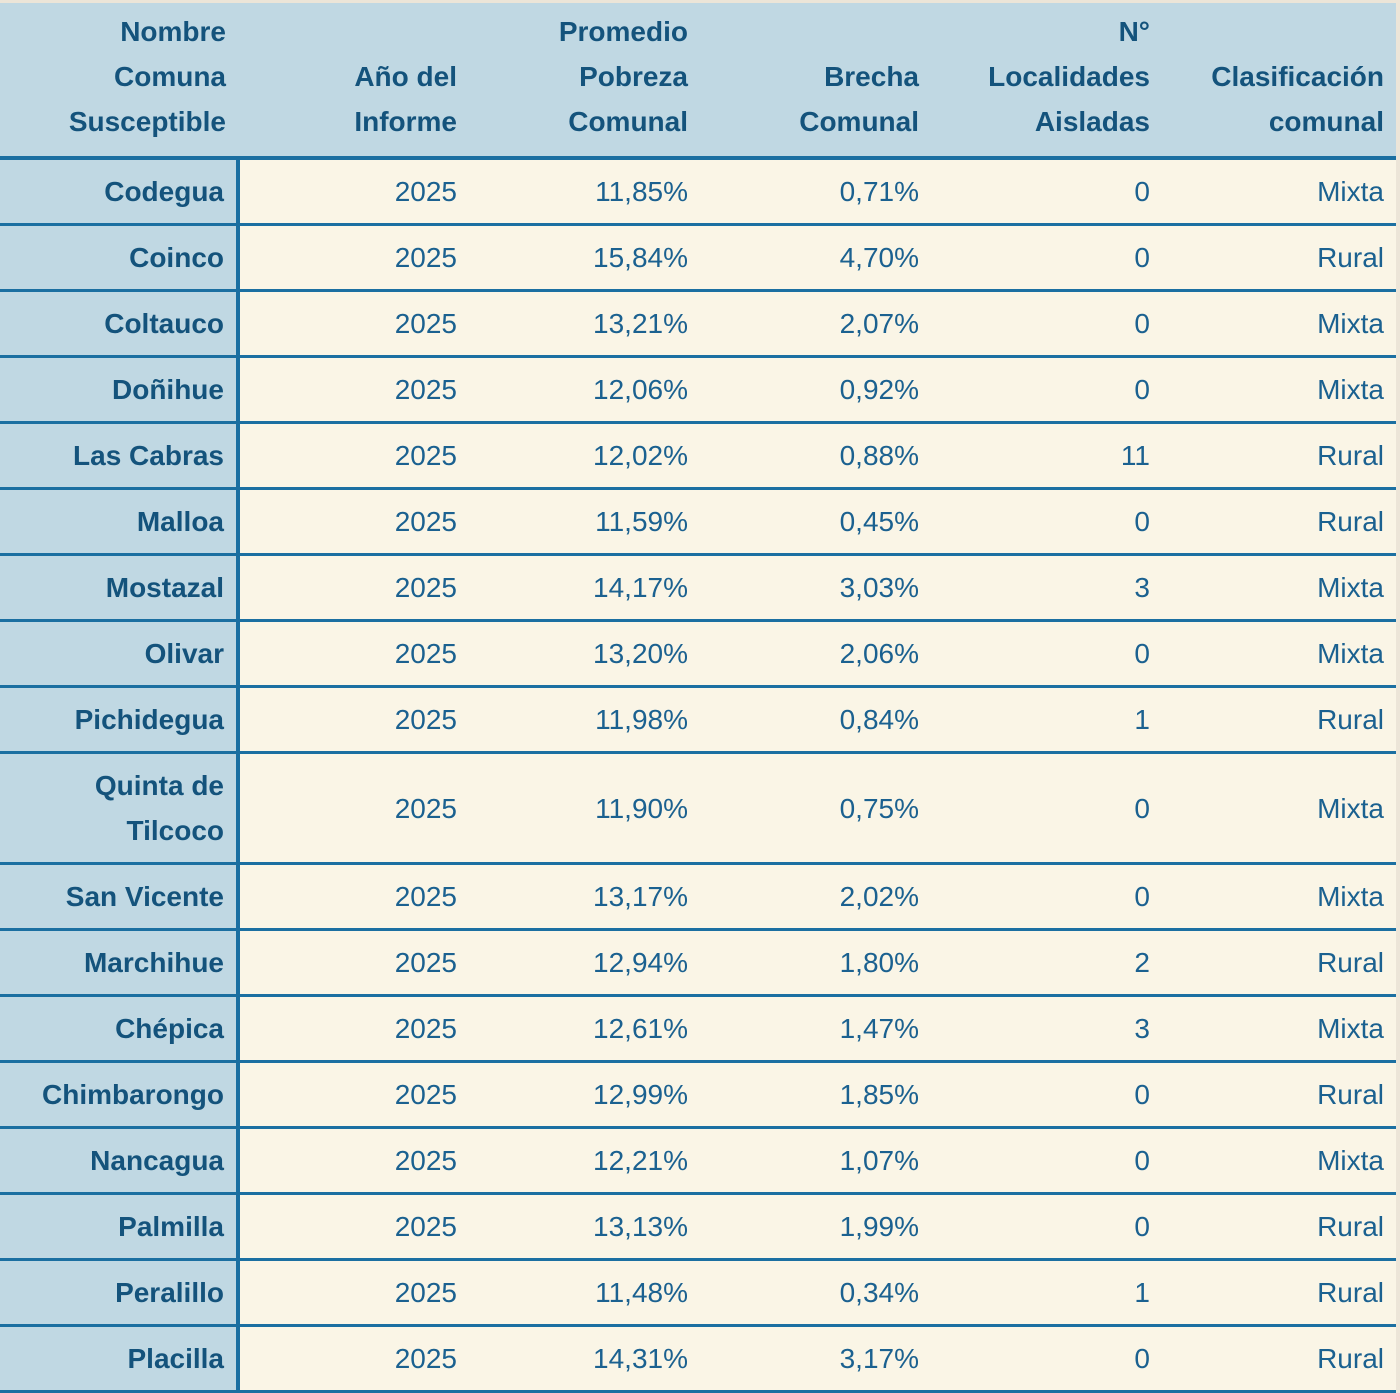  I want to click on cell-promedio-pobreza: 12,99%, so click(584, 1095).